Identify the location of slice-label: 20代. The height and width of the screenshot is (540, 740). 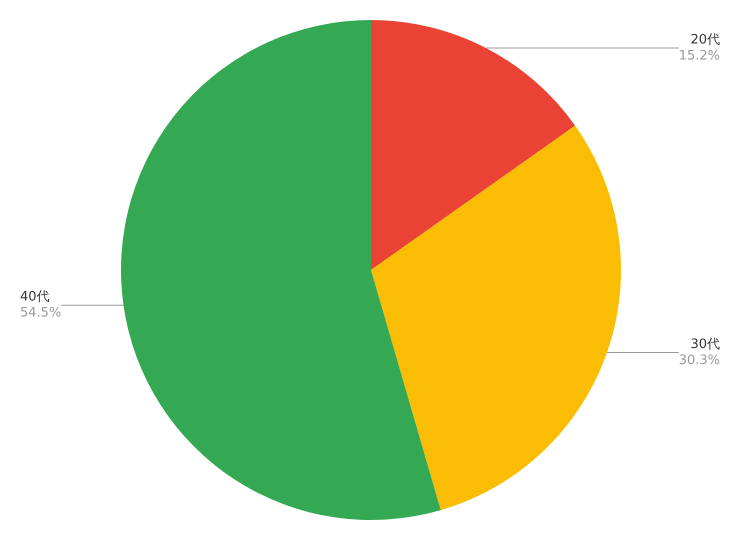
(705, 40).